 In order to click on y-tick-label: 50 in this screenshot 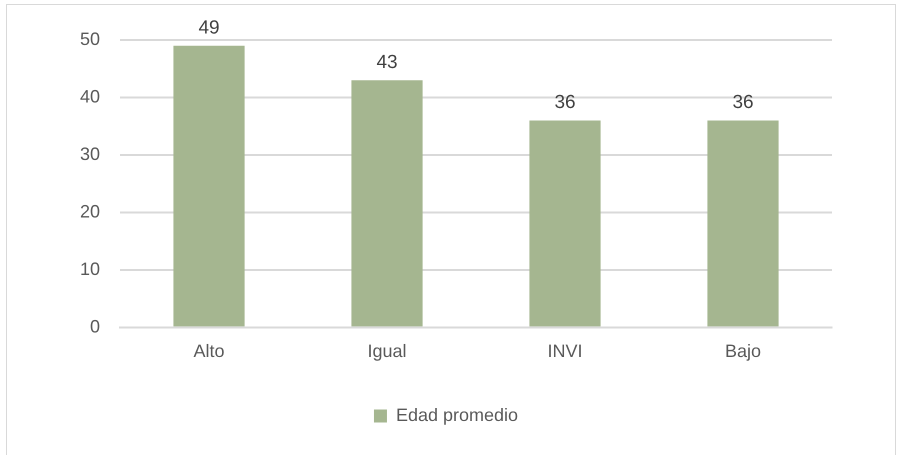, I will do `click(90, 38)`.